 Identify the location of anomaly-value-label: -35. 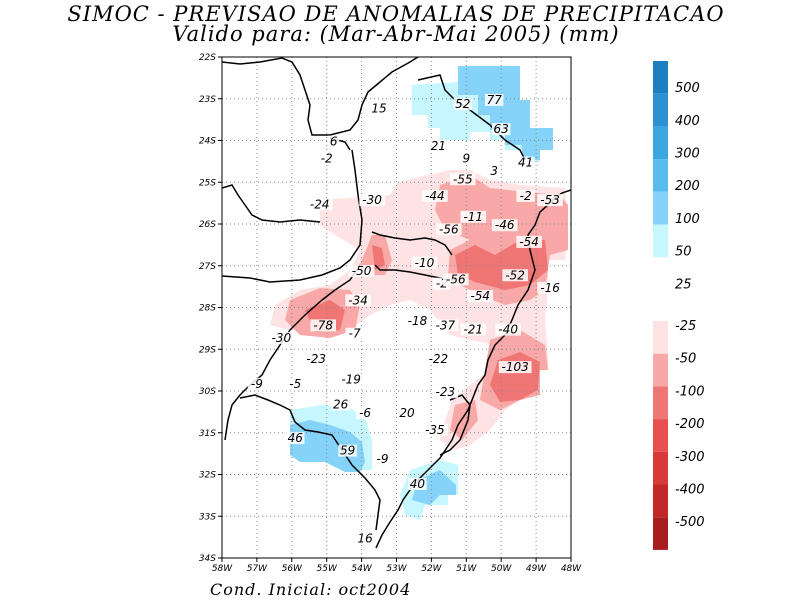
(435, 430).